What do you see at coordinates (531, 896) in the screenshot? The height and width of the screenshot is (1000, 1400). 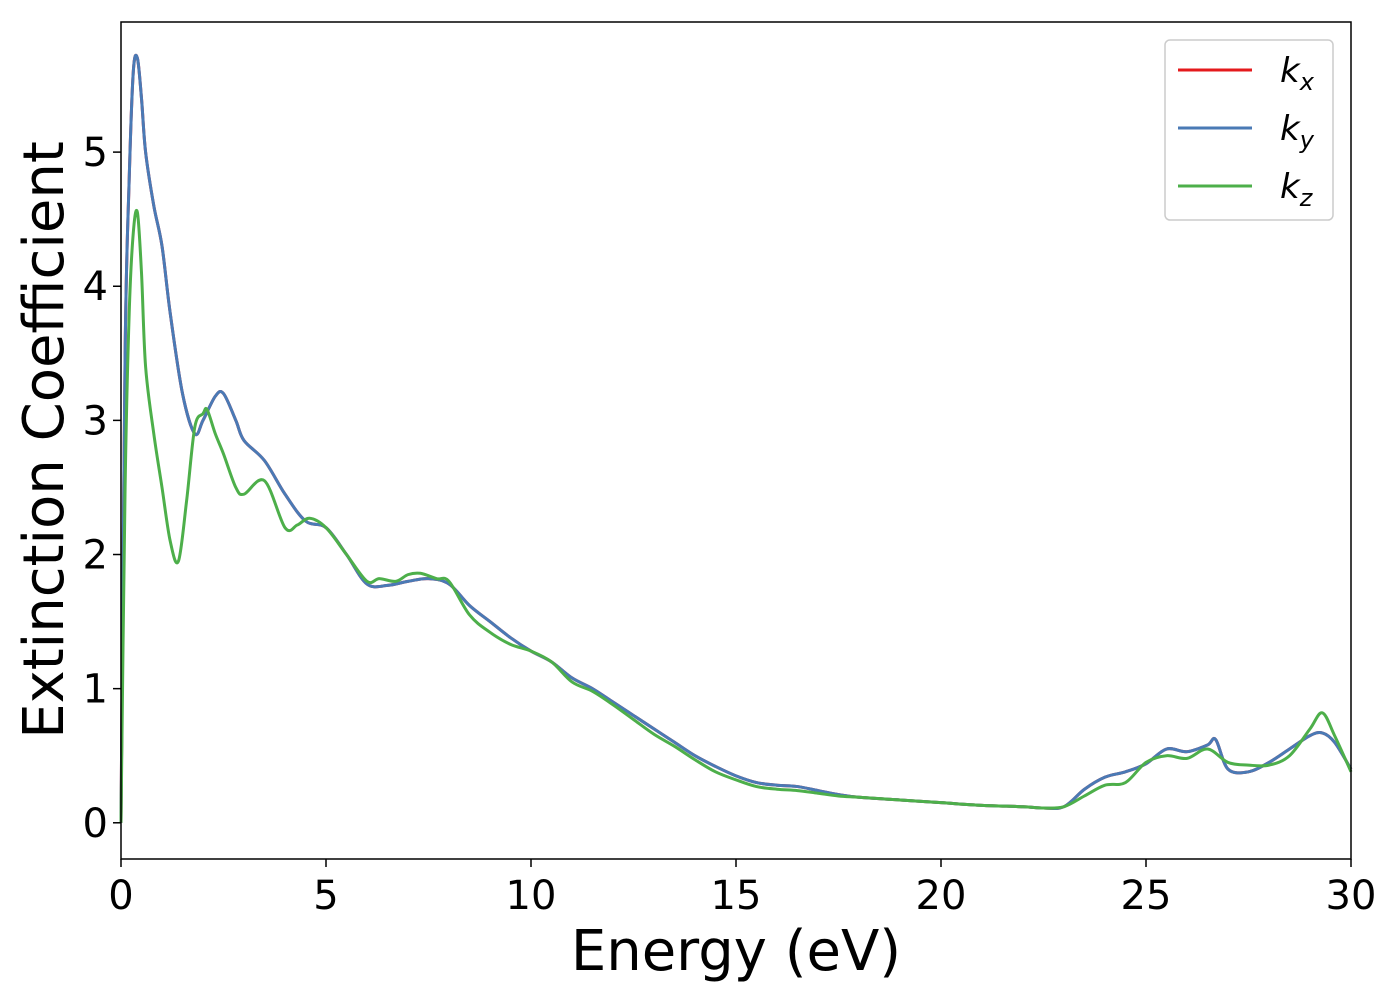 I see `x-tick-label: 10` at bounding box center [531, 896].